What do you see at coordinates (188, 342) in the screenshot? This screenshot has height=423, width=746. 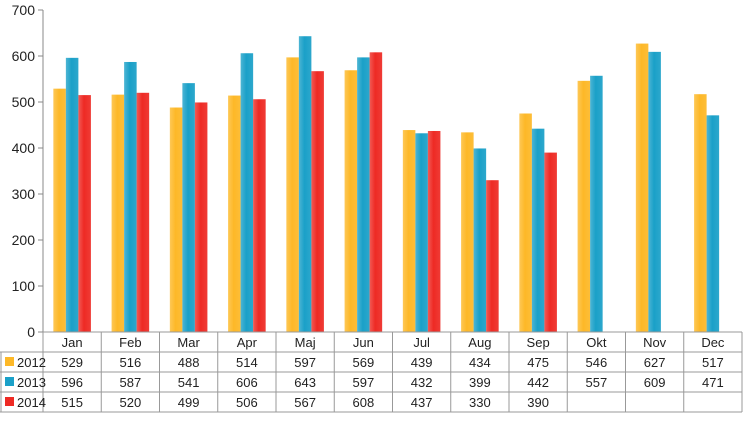 I see `category-label: Mar` at bounding box center [188, 342].